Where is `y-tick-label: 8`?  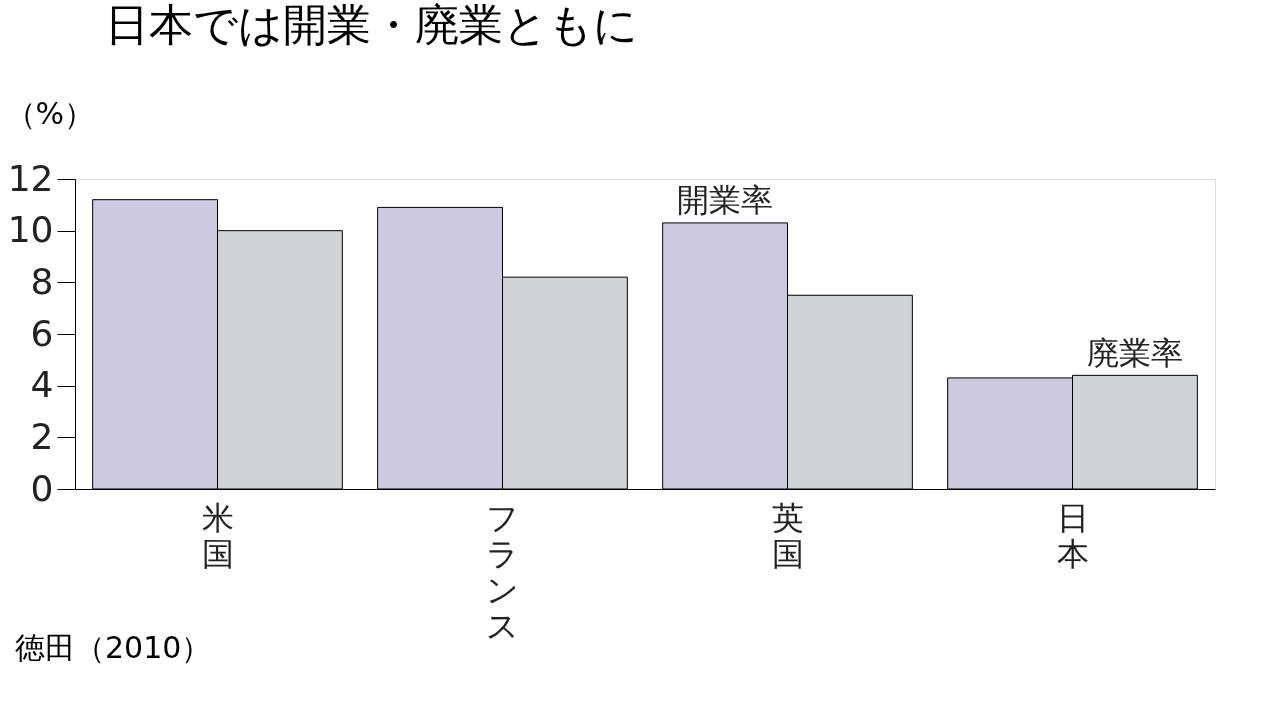 y-tick-label: 8 is located at coordinates (42, 281).